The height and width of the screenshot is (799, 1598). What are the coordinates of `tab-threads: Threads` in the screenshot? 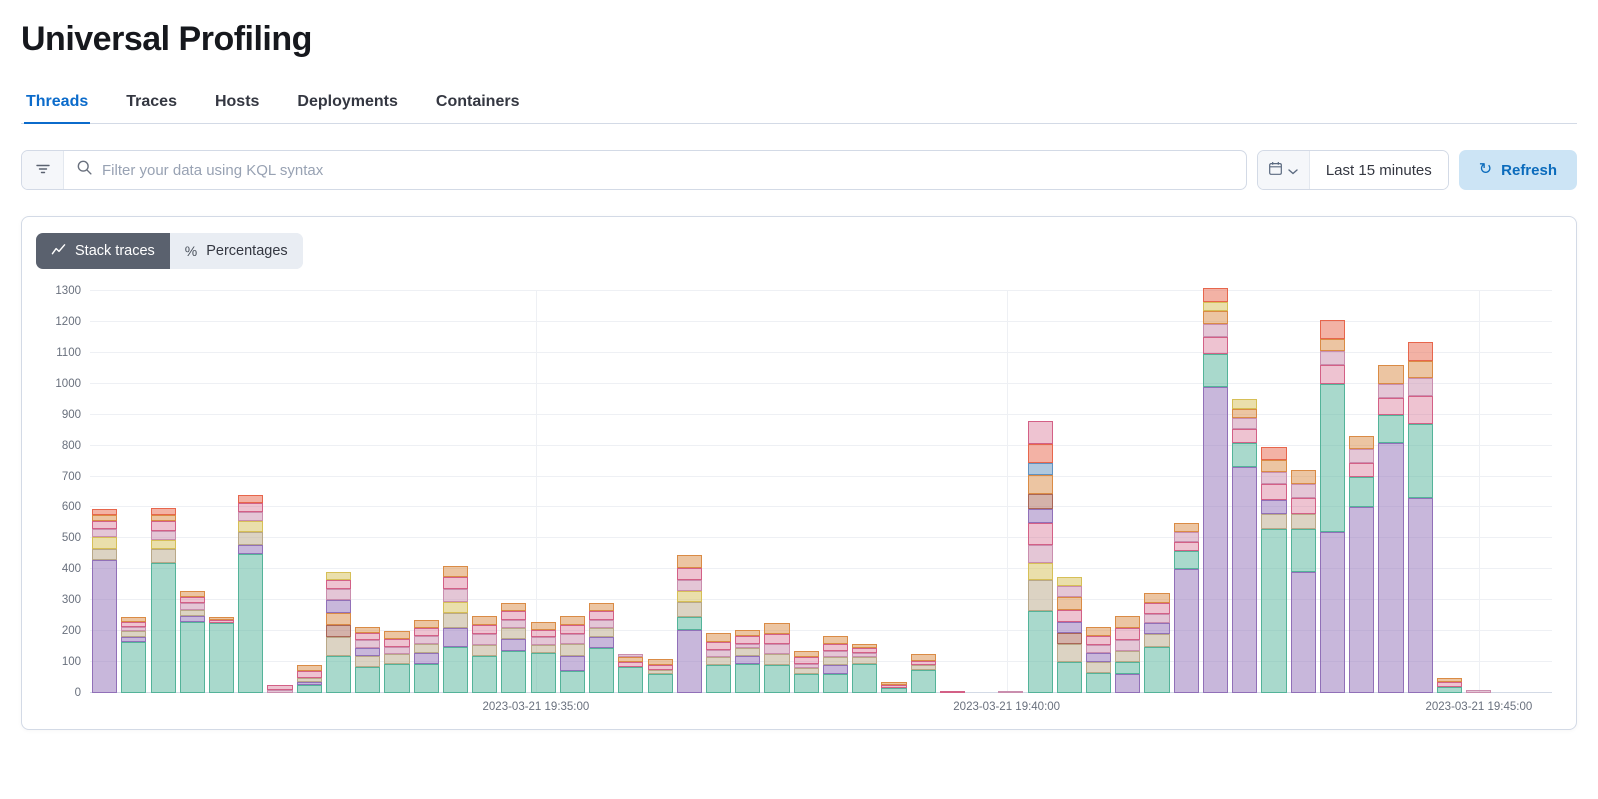 It's located at (57, 103).